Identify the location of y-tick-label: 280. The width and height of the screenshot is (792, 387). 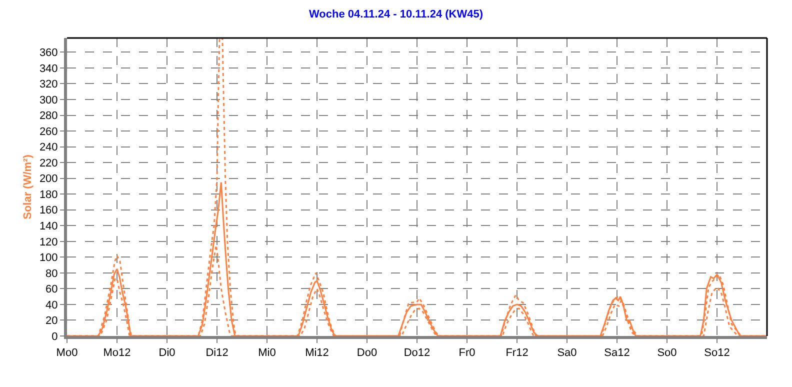
(48, 116).